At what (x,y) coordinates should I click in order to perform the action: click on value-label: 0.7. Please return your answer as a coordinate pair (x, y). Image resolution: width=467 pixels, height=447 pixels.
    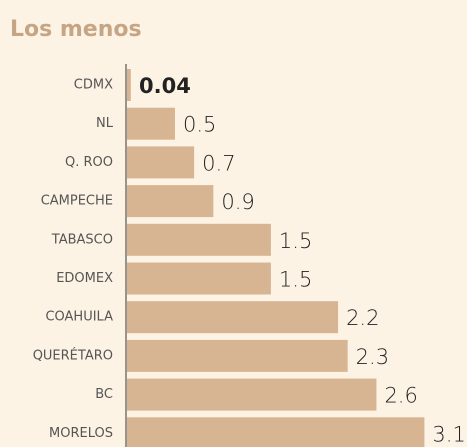
    Looking at the image, I should click on (218, 163).